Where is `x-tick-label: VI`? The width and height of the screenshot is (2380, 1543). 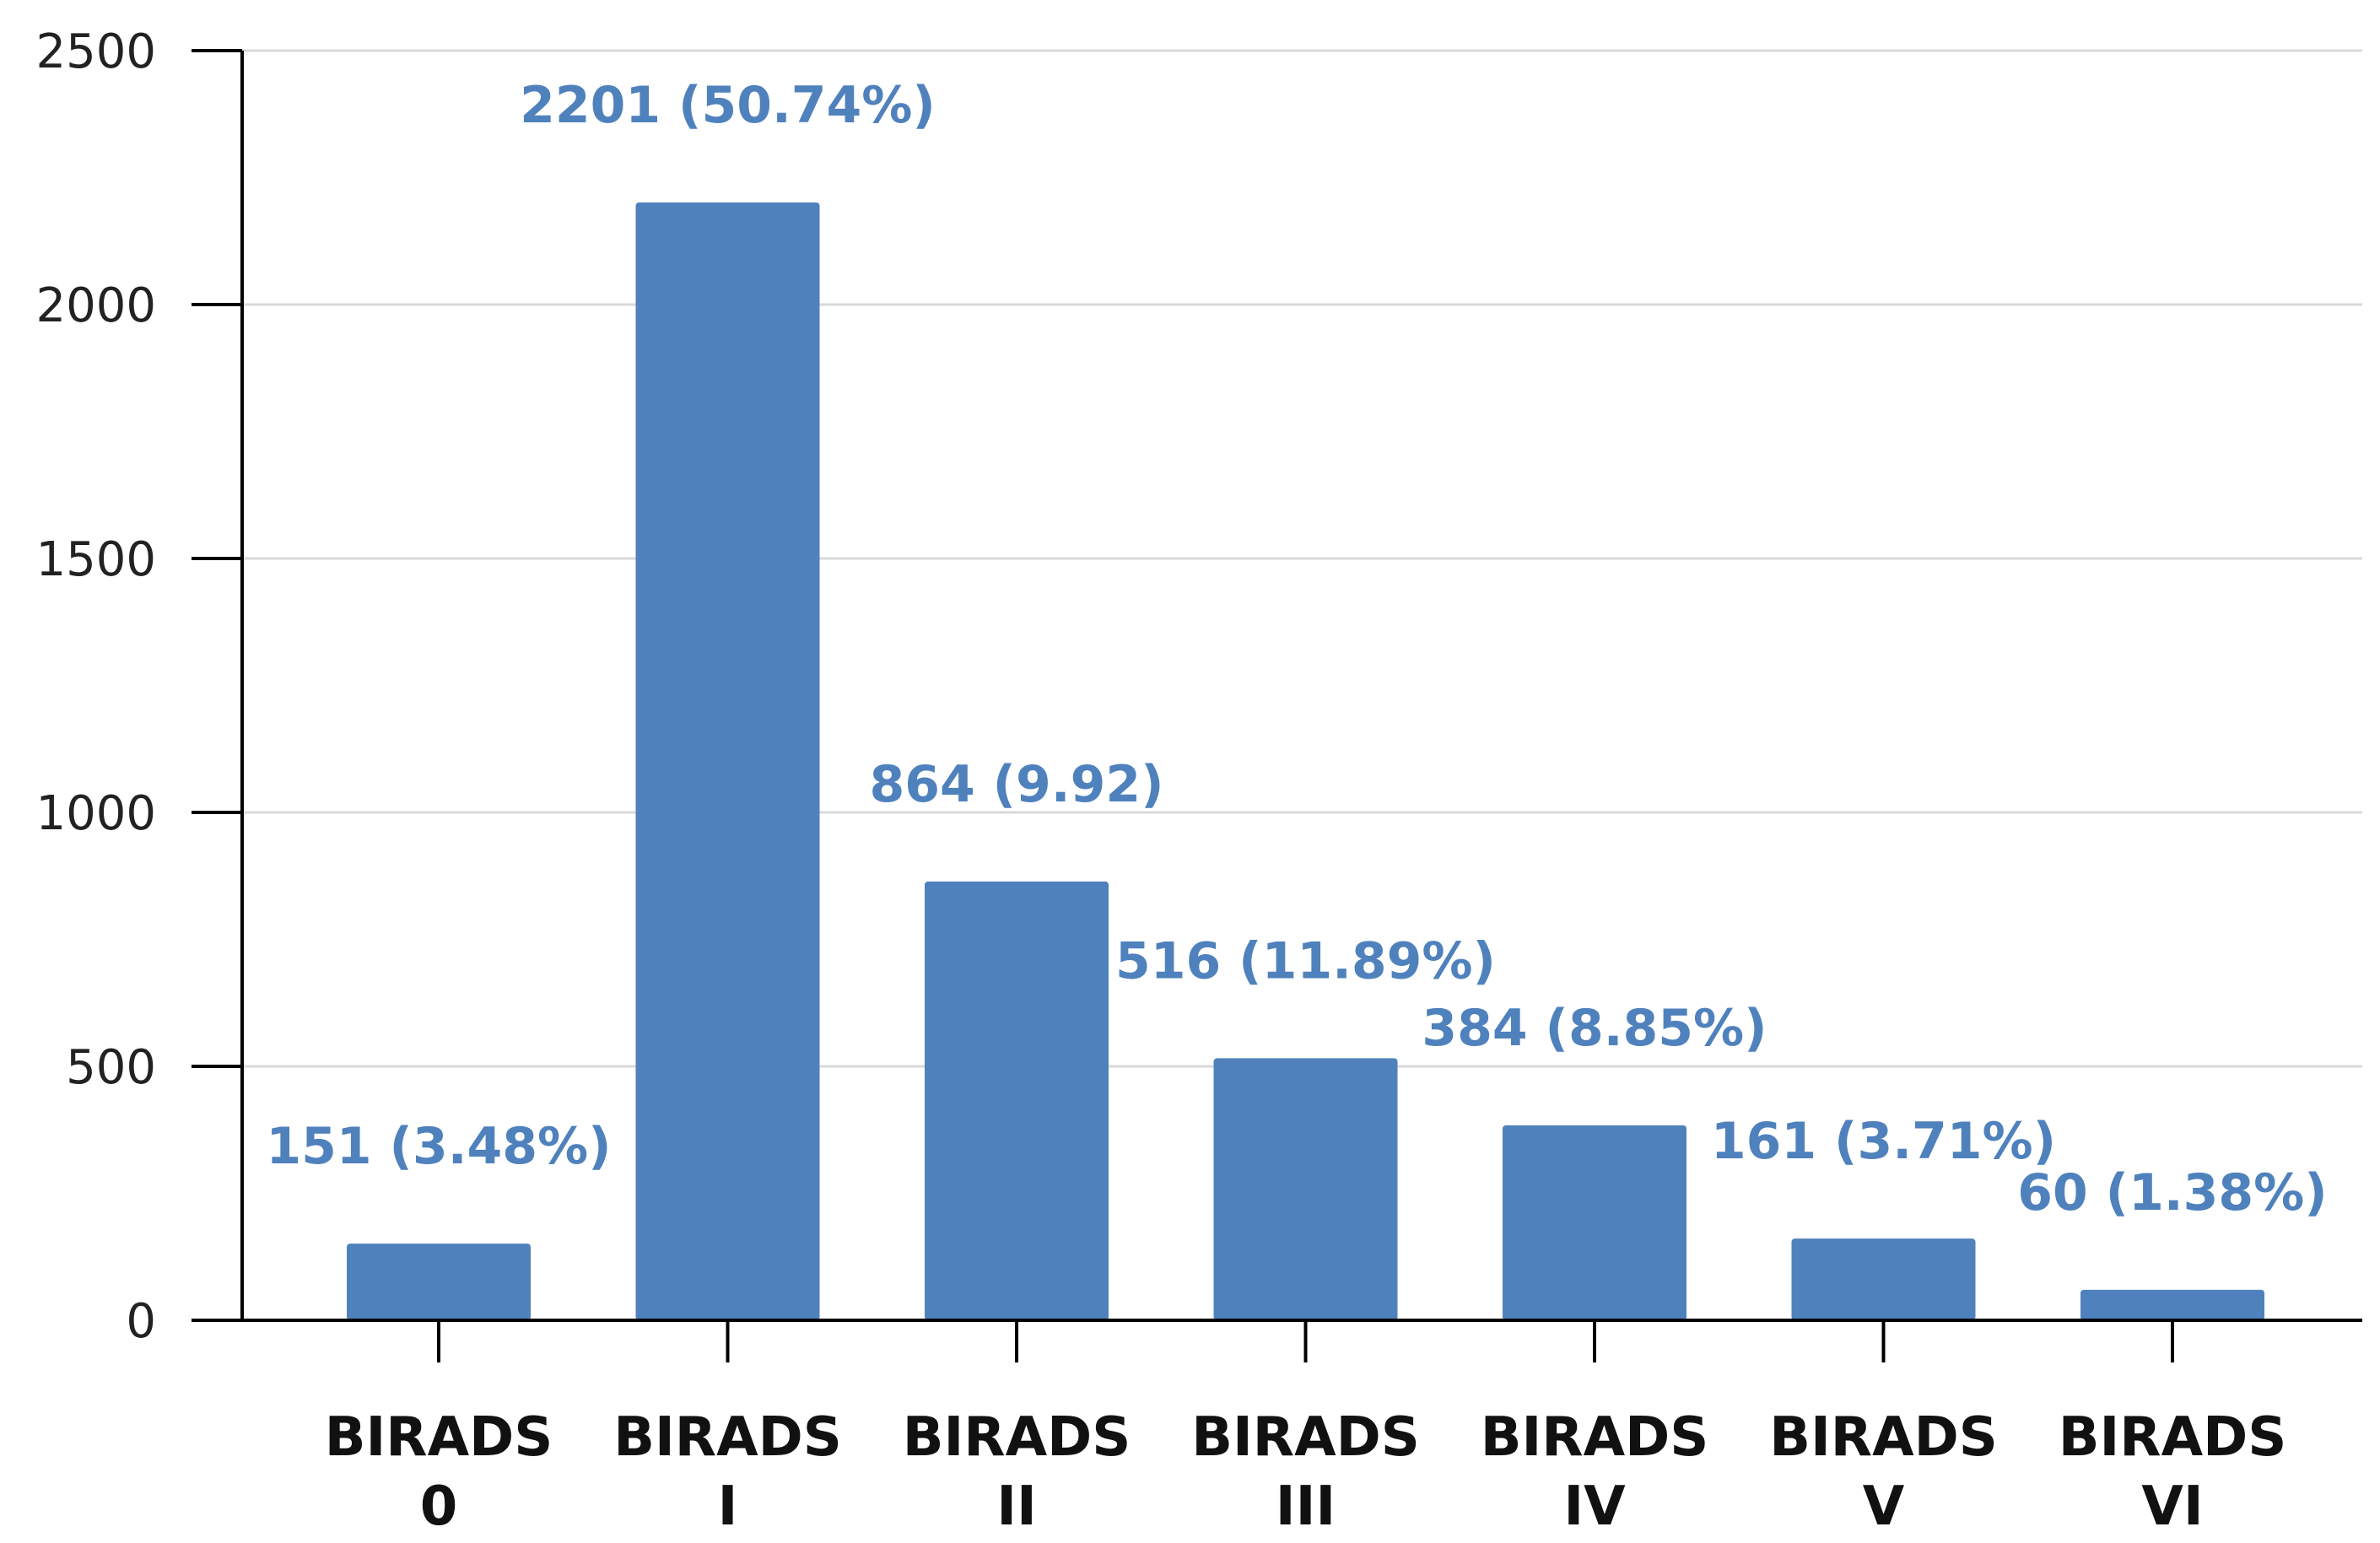 x-tick-label: VI is located at coordinates (2172, 1507).